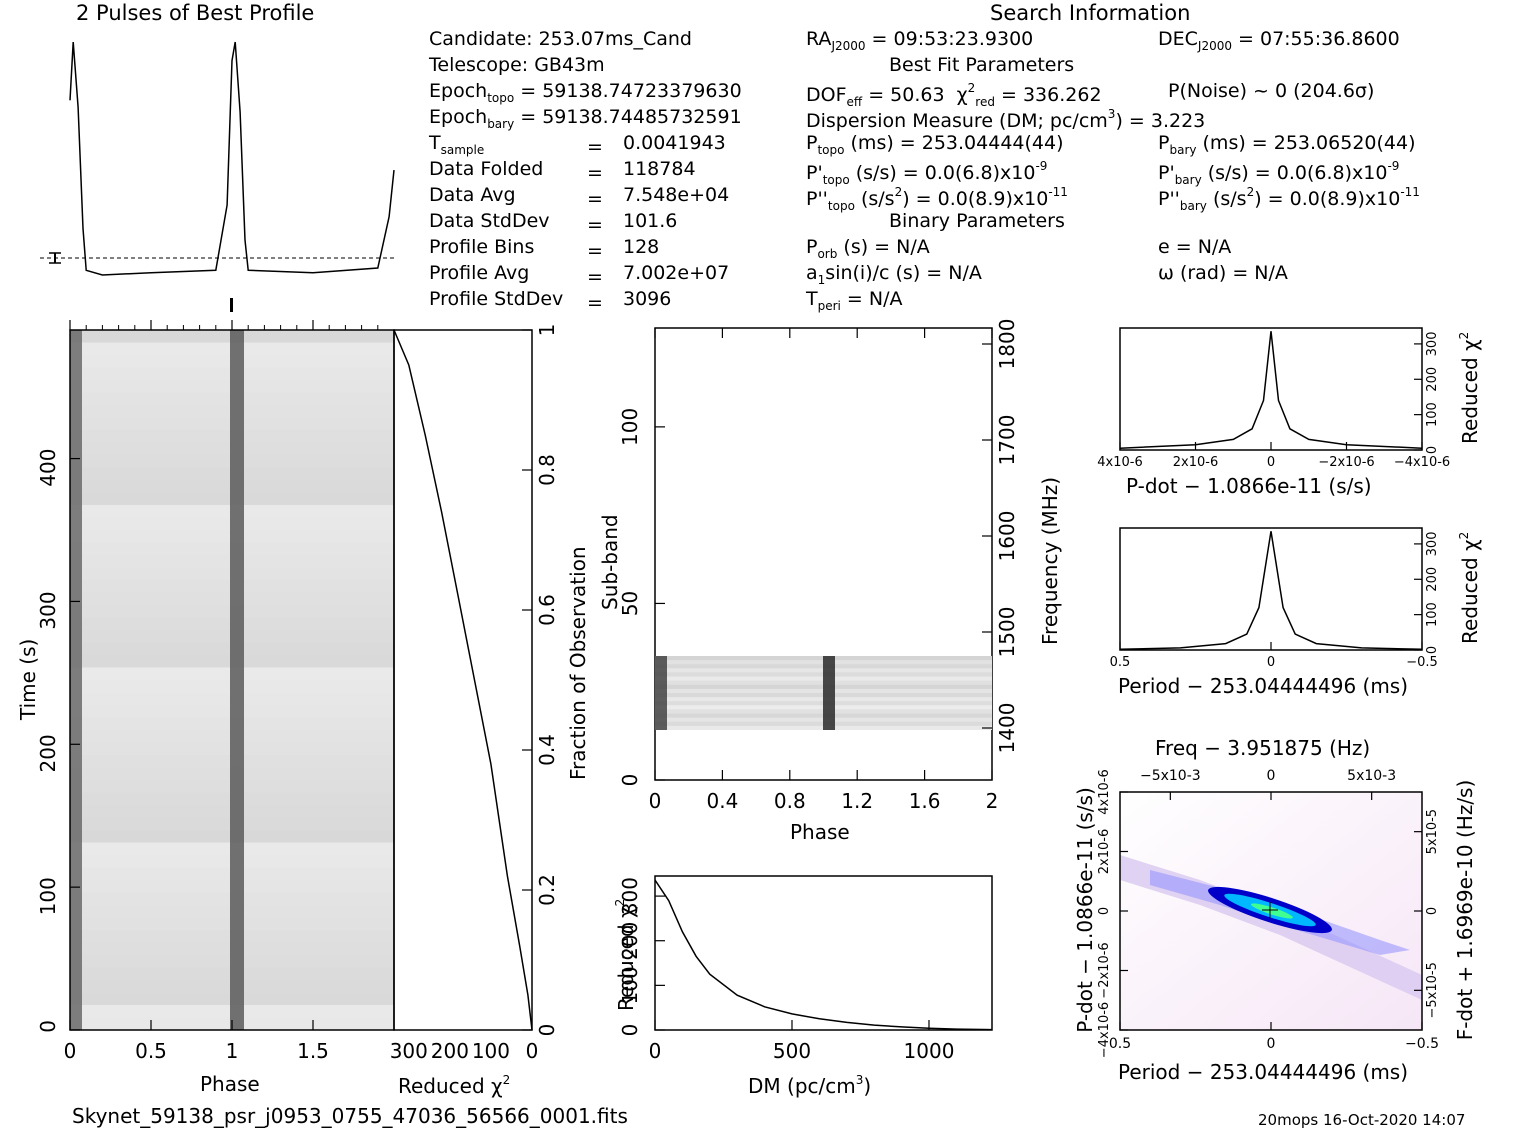 The width and height of the screenshot is (1517, 1133). I want to click on sb-xtick-label: 0, so click(655, 801).